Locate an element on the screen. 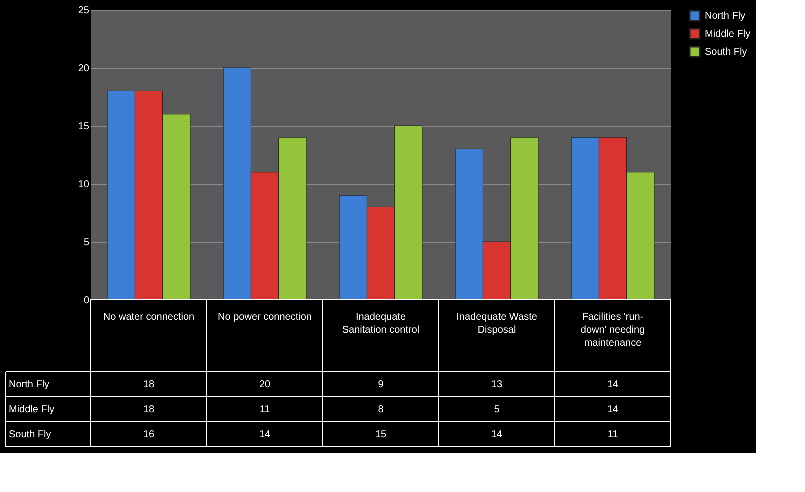  data-label: 5 is located at coordinates (497, 410).